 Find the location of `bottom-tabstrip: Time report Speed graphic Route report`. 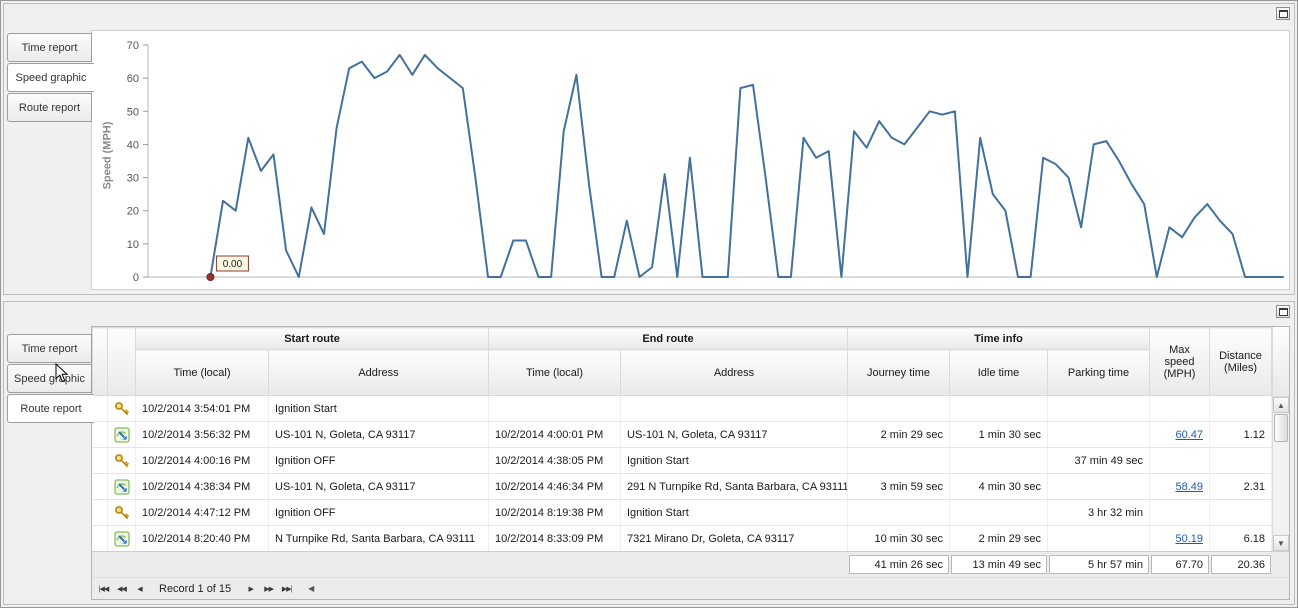

bottom-tabstrip: Time report Speed graphic Route report is located at coordinates (50, 379).